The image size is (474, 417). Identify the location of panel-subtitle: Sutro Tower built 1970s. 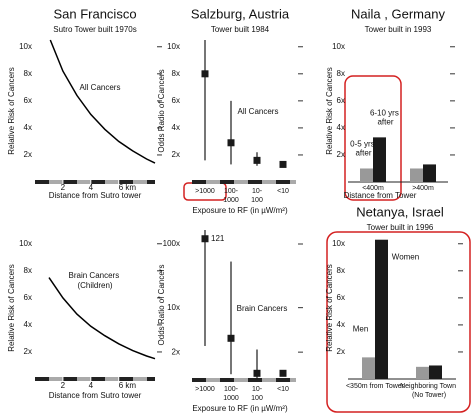
(94, 29).